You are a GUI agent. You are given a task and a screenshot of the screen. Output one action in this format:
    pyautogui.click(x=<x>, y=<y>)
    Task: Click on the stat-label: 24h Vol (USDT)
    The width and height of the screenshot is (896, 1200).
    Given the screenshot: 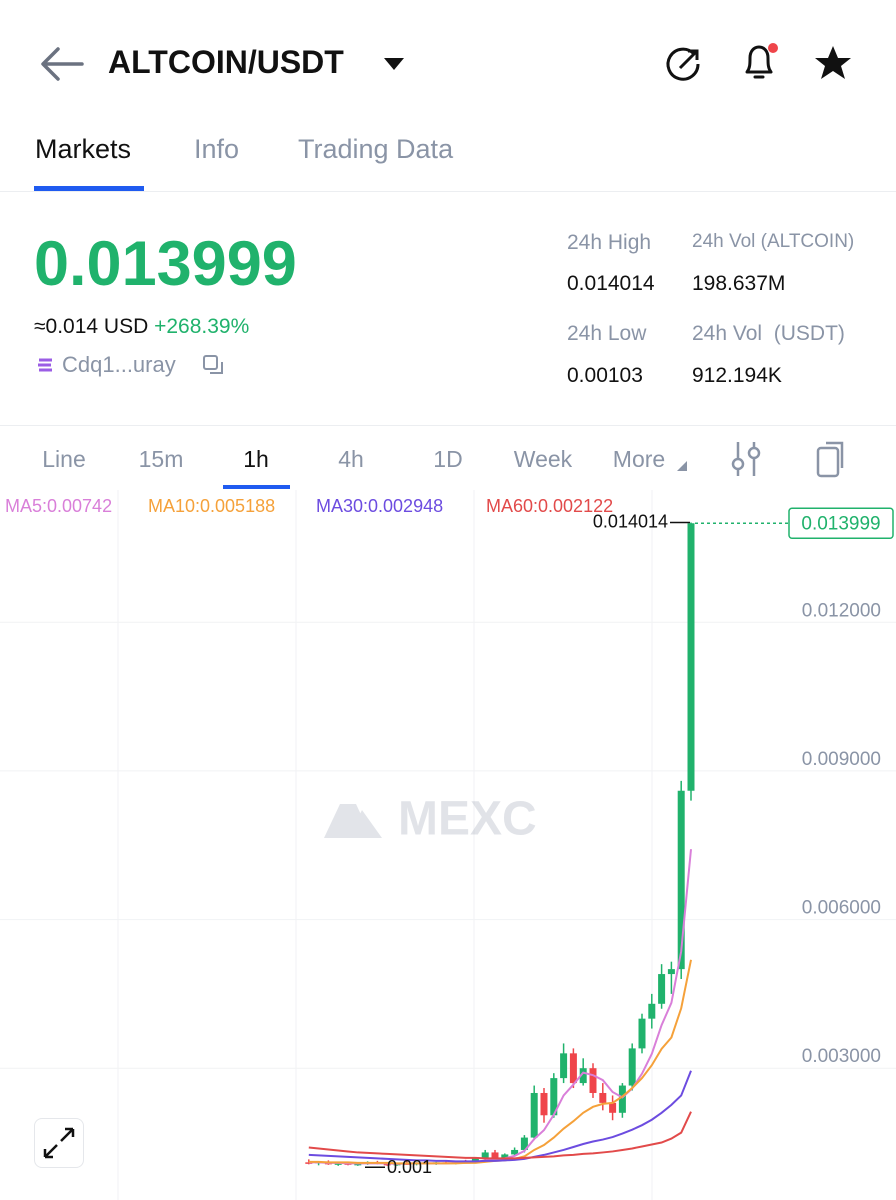 What is the action you would take?
    pyautogui.click(x=768, y=333)
    